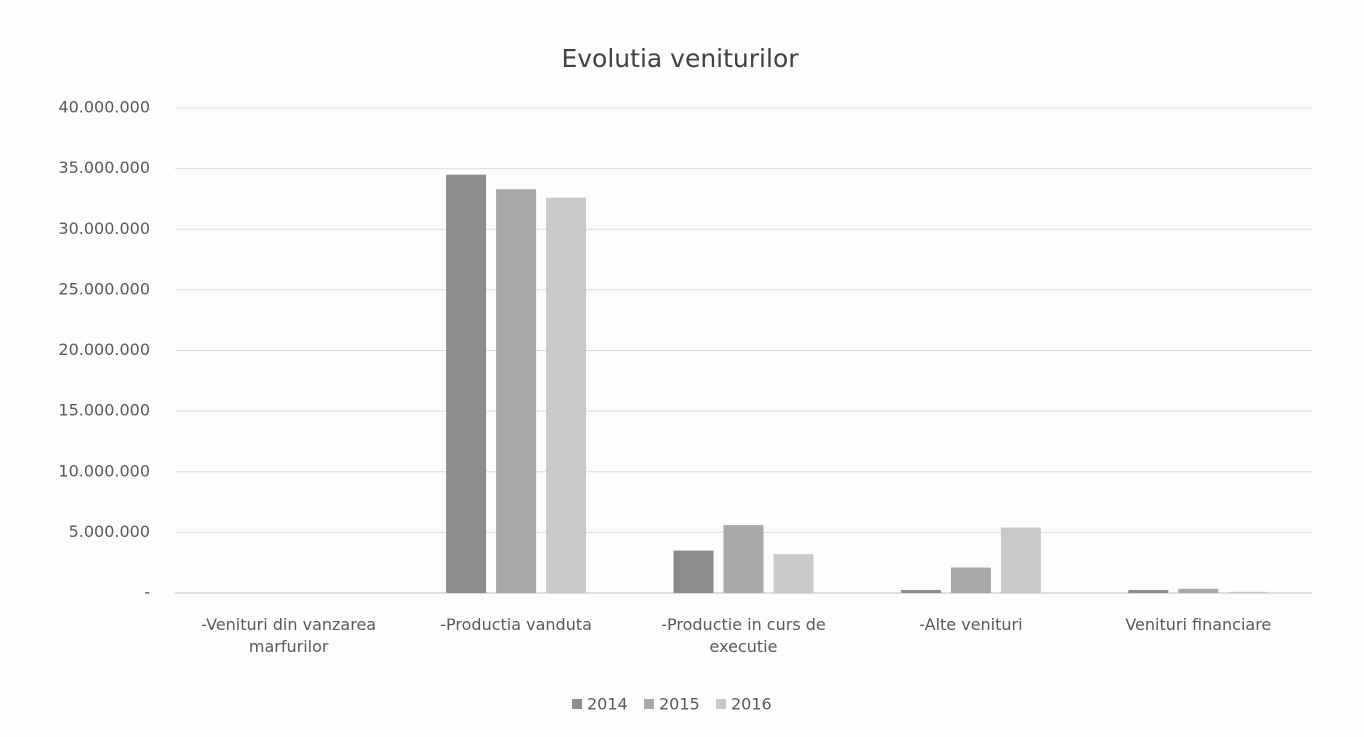  I want to click on x-tick-label: -Productia vanduta, so click(516, 624).